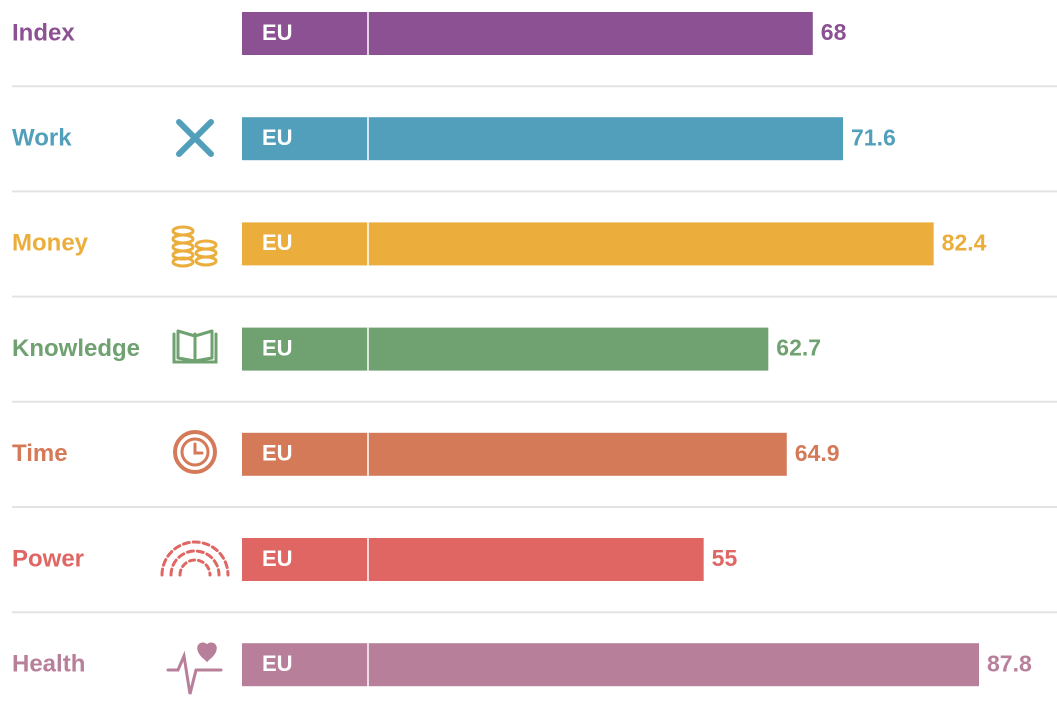 Image resolution: width=1057 pixels, height=711 pixels. I want to click on work-icon, so click(195, 138).